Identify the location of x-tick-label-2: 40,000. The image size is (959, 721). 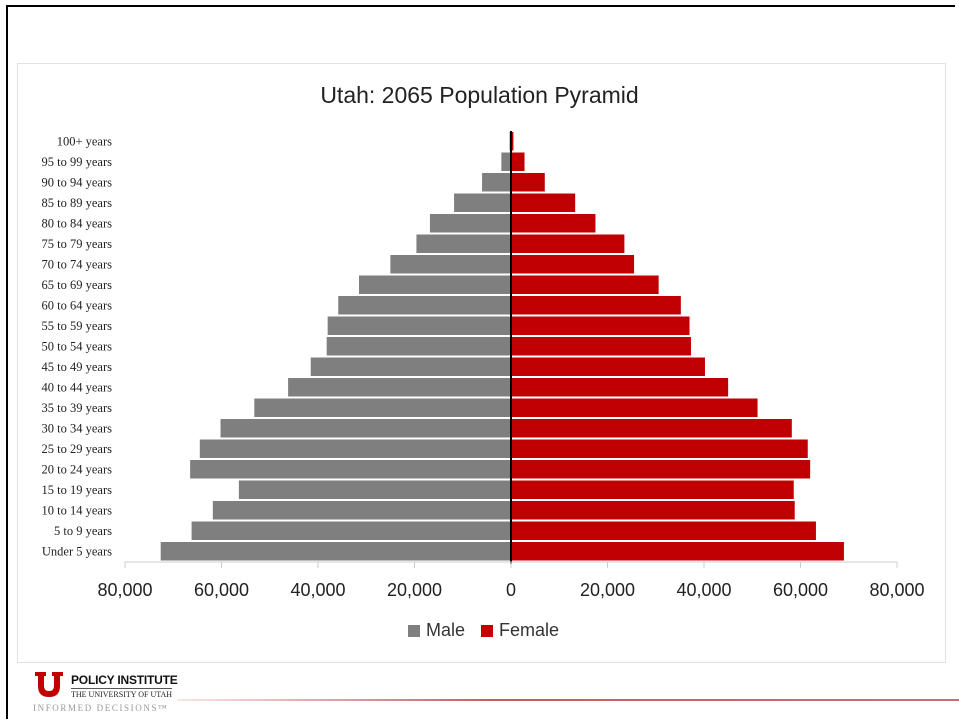
(317, 590).